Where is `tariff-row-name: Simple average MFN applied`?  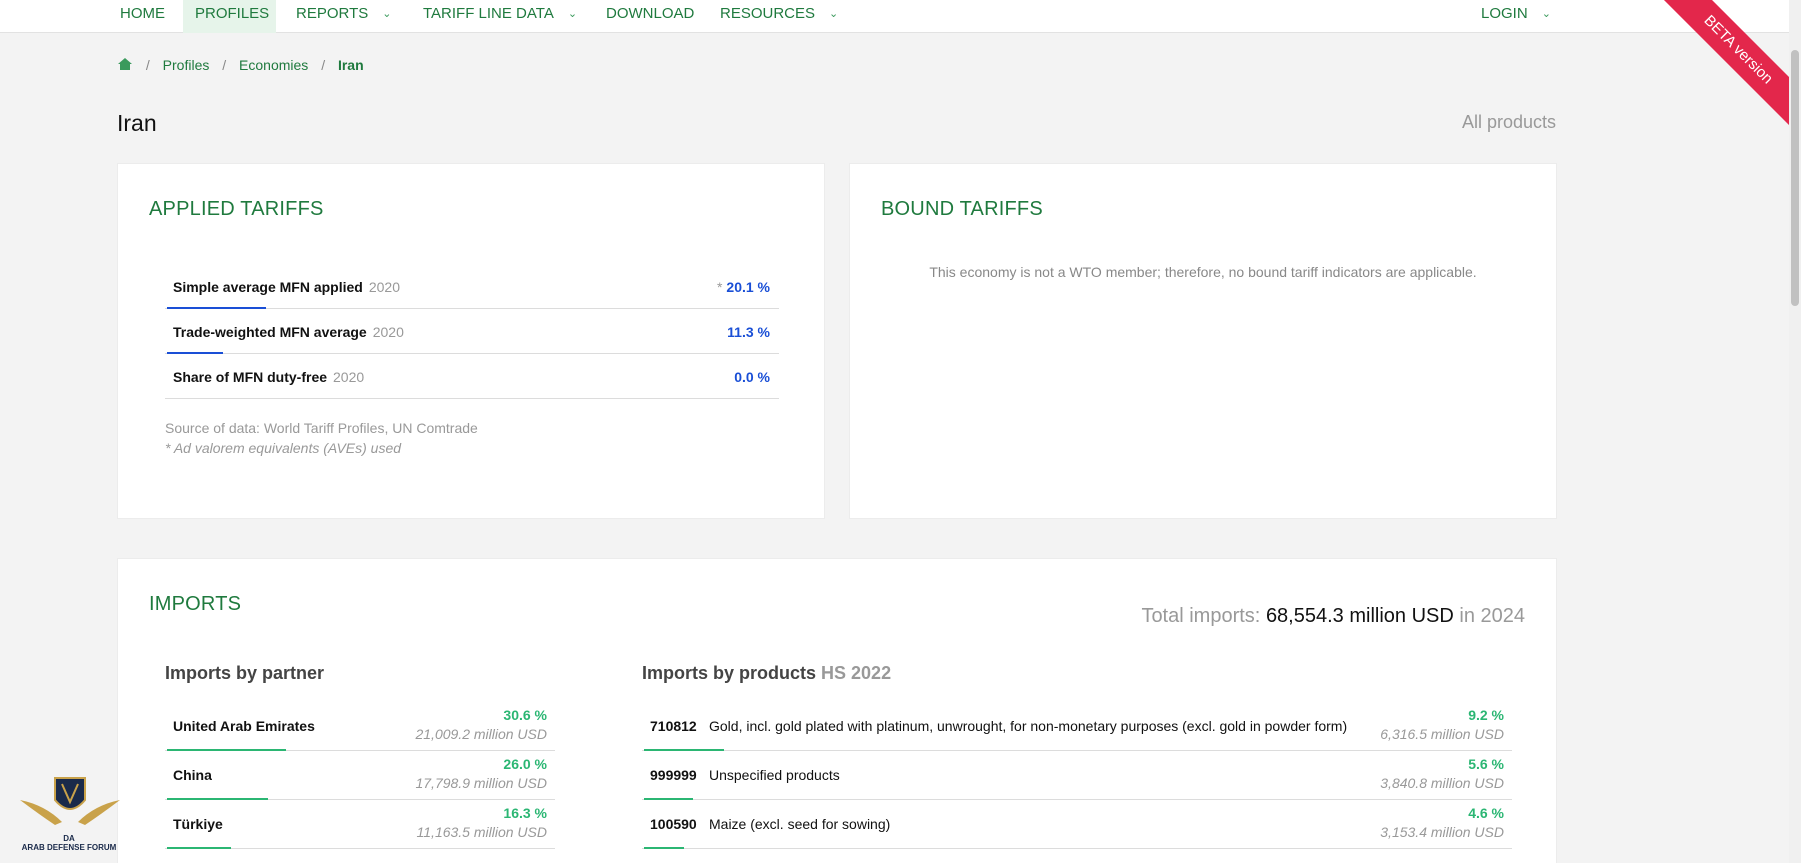
tariff-row-name: Simple average MFN applied is located at coordinates (268, 287).